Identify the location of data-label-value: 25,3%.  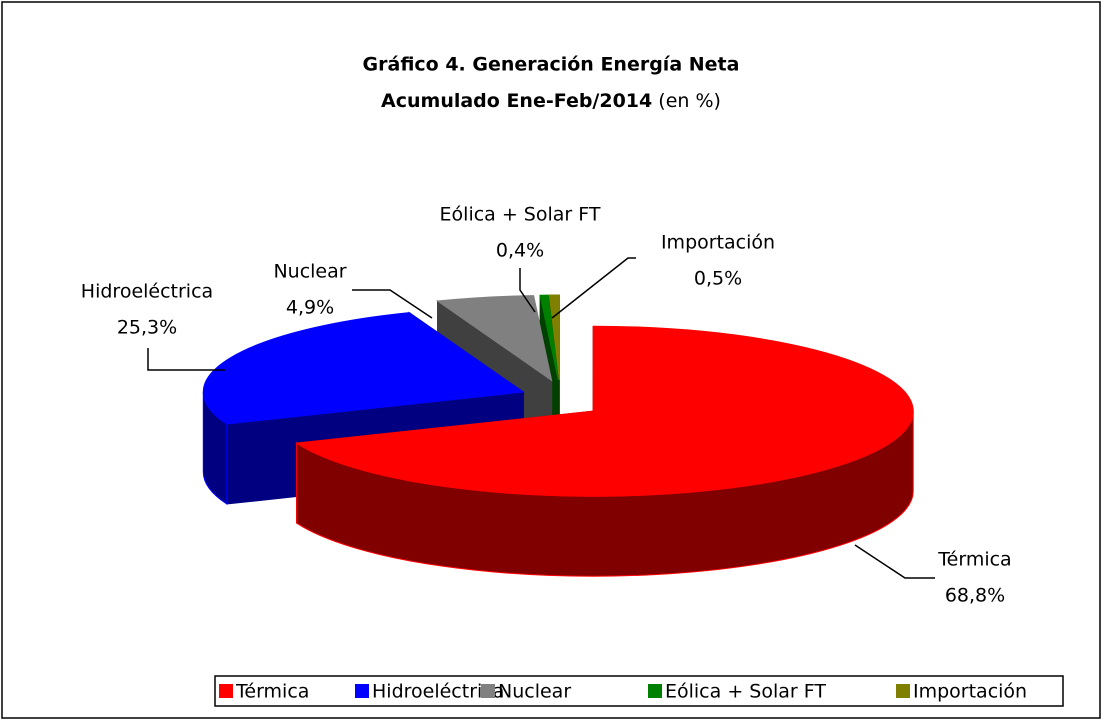
(147, 328).